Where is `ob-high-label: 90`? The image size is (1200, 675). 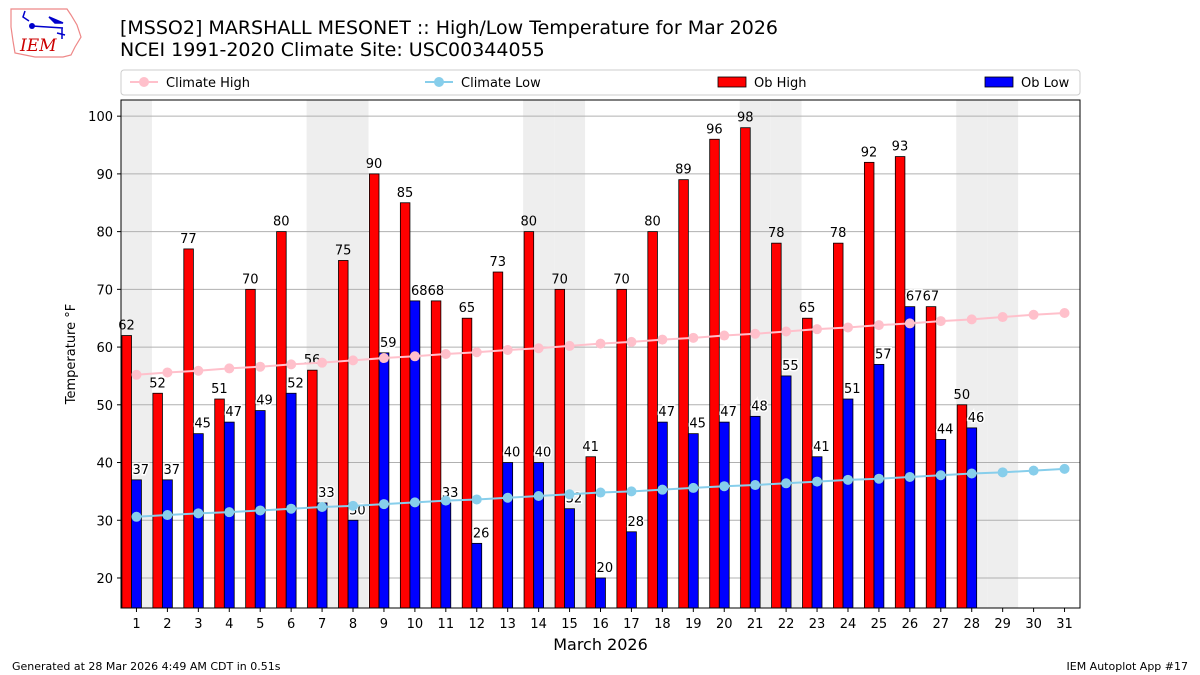 ob-high-label: 90 is located at coordinates (374, 164).